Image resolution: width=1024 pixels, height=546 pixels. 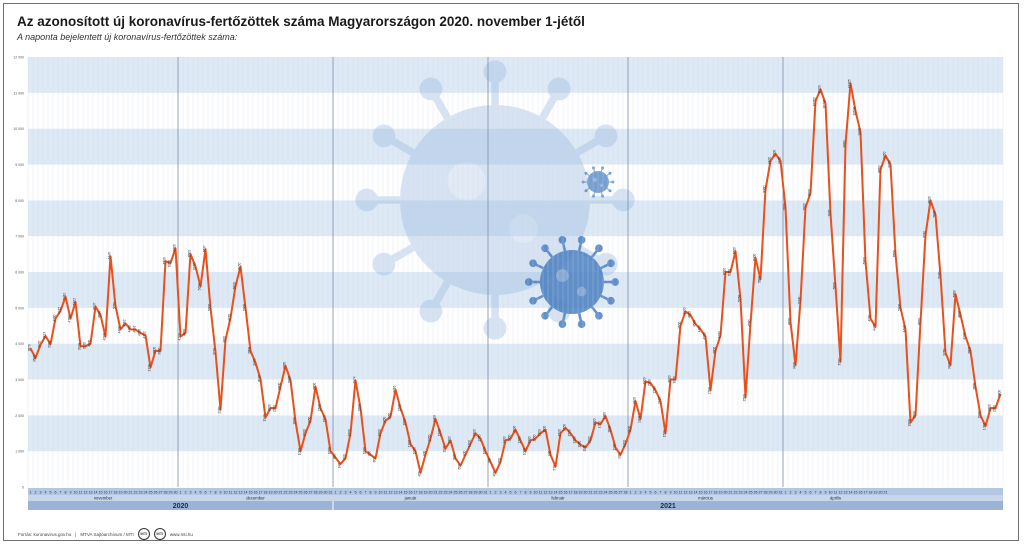 I want to click on data-label: 9300, so click(x=775, y=153).